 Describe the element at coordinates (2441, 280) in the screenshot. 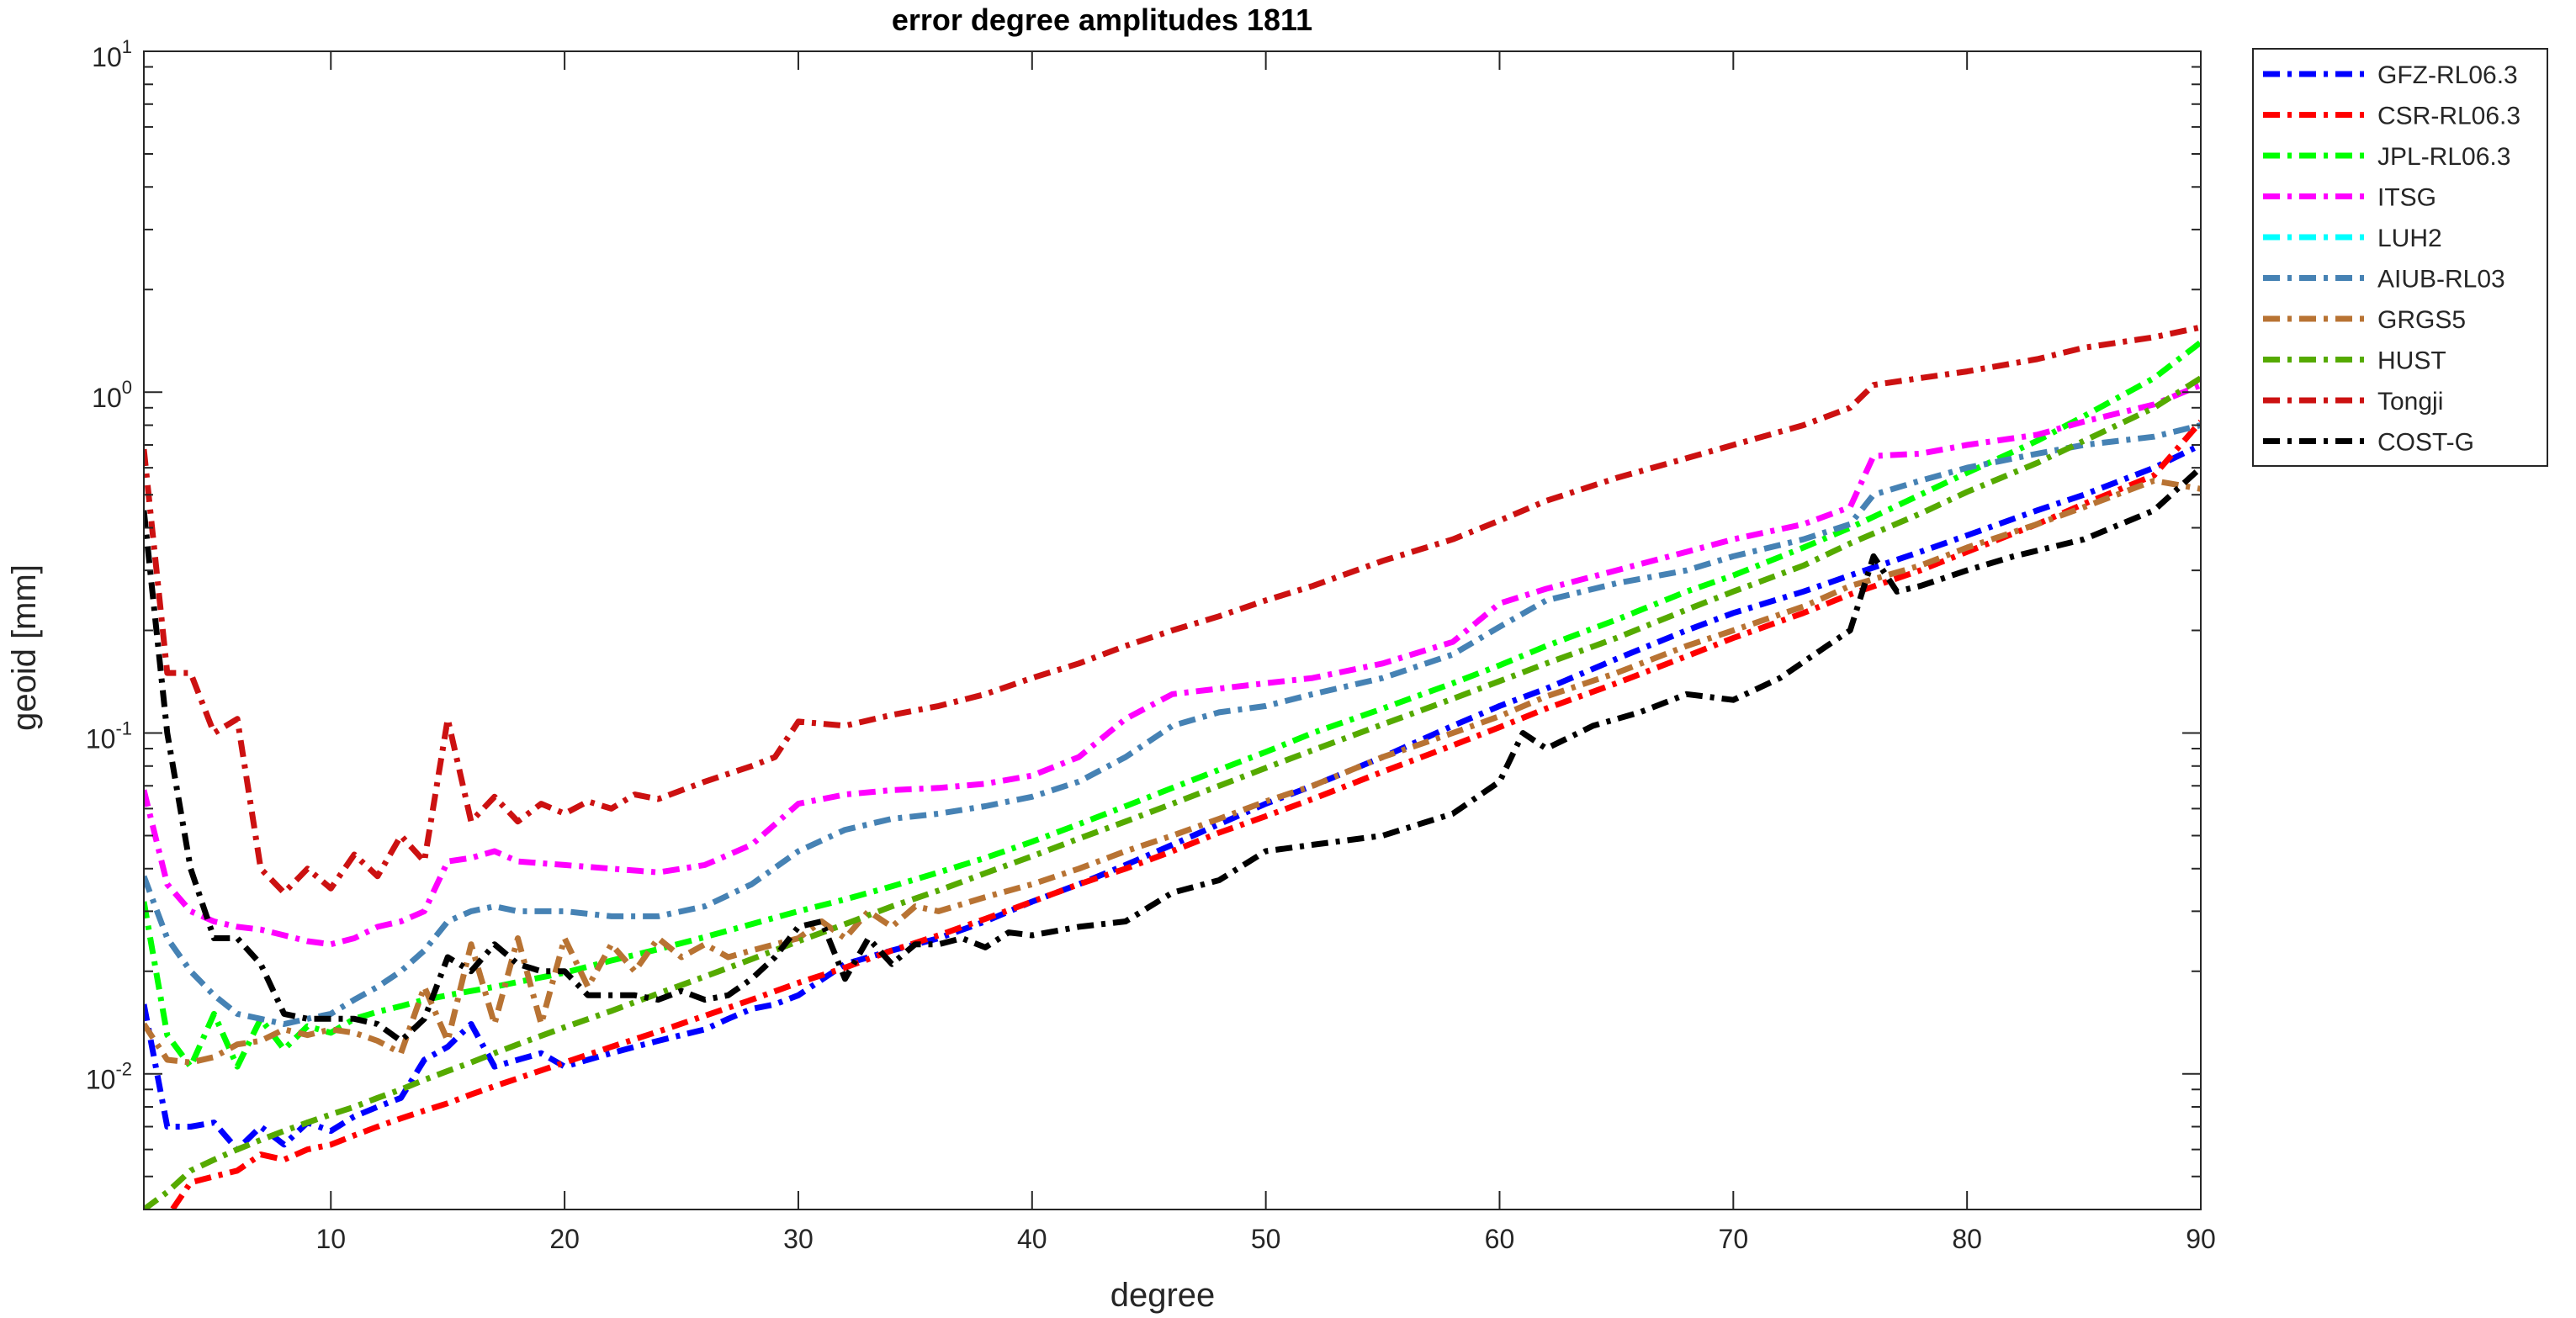

I see `legend-label: AIUB-RL03` at that location.